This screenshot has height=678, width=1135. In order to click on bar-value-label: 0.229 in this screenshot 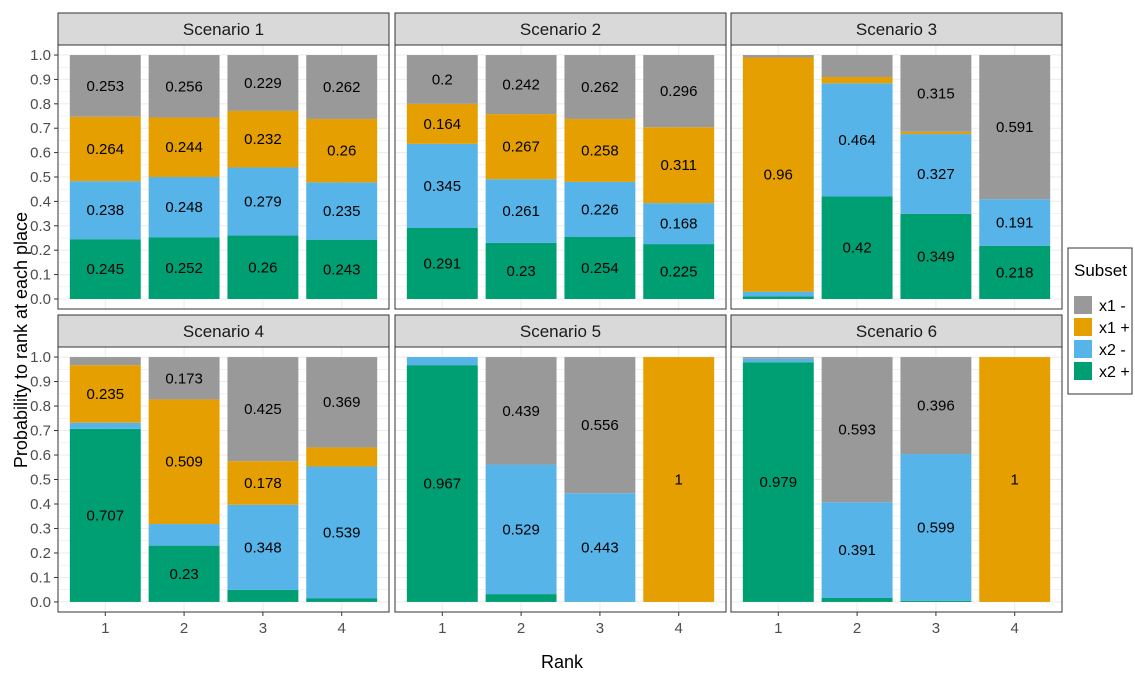, I will do `click(263, 83)`.